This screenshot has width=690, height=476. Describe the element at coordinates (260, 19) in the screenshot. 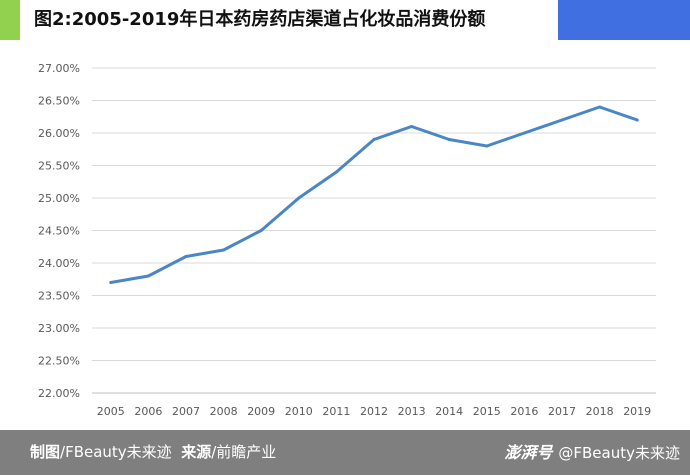

I see `chart-title: 图2:2005-2019年日本药房药店渠道占化妆品消费份额` at that location.